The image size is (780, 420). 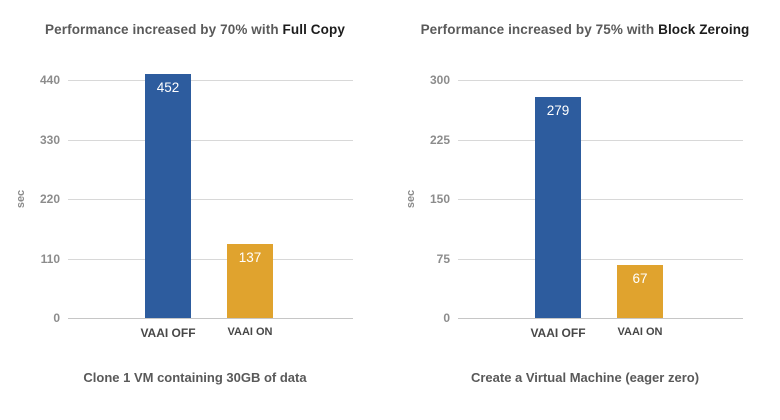 What do you see at coordinates (195, 377) in the screenshot?
I see `chart-caption: Clone 1 VM containing 30GB of data` at bounding box center [195, 377].